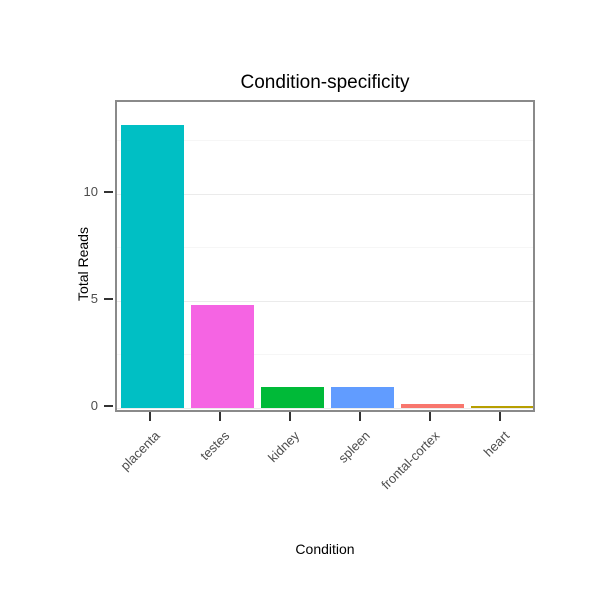 Image resolution: width=600 pixels, height=600 pixels. I want to click on y-tick-label: 5, so click(94, 298).